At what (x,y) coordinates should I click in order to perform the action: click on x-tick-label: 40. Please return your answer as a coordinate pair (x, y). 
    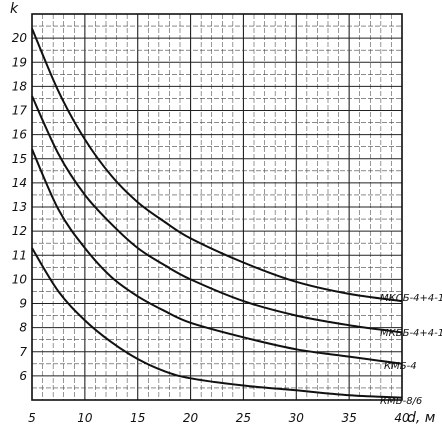
    Looking at the image, I should click on (402, 418).